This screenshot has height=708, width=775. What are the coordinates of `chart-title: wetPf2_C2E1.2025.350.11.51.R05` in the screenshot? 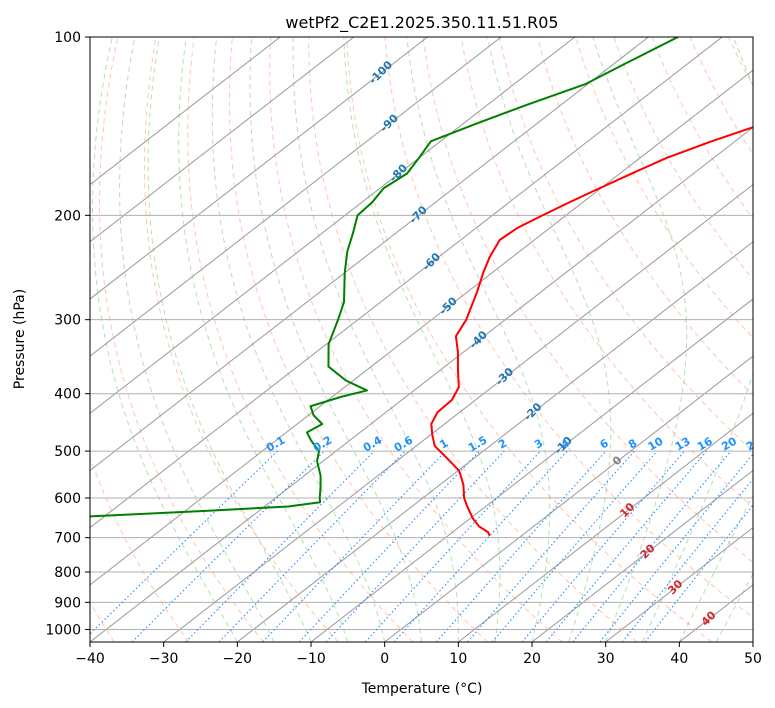 It's located at (421, 23).